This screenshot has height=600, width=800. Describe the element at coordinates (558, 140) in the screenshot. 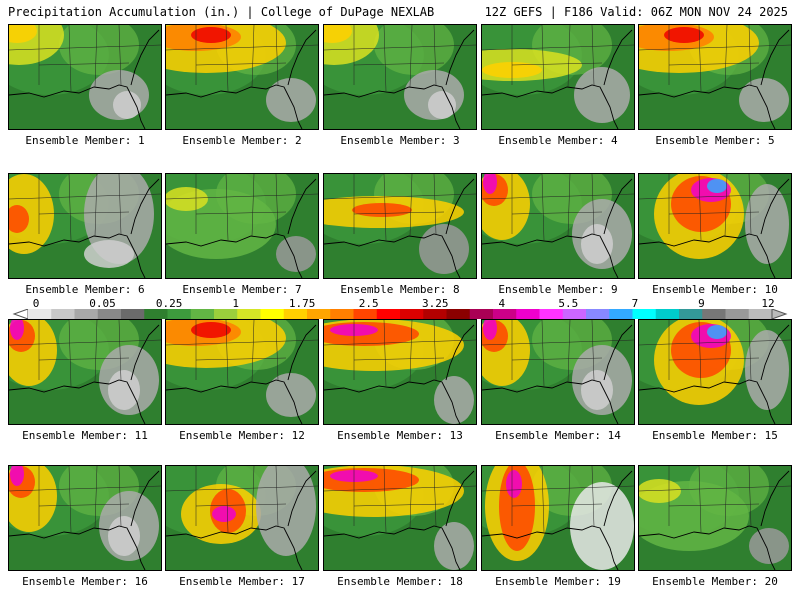

I see `member-label: Ensemble Member: 4` at that location.